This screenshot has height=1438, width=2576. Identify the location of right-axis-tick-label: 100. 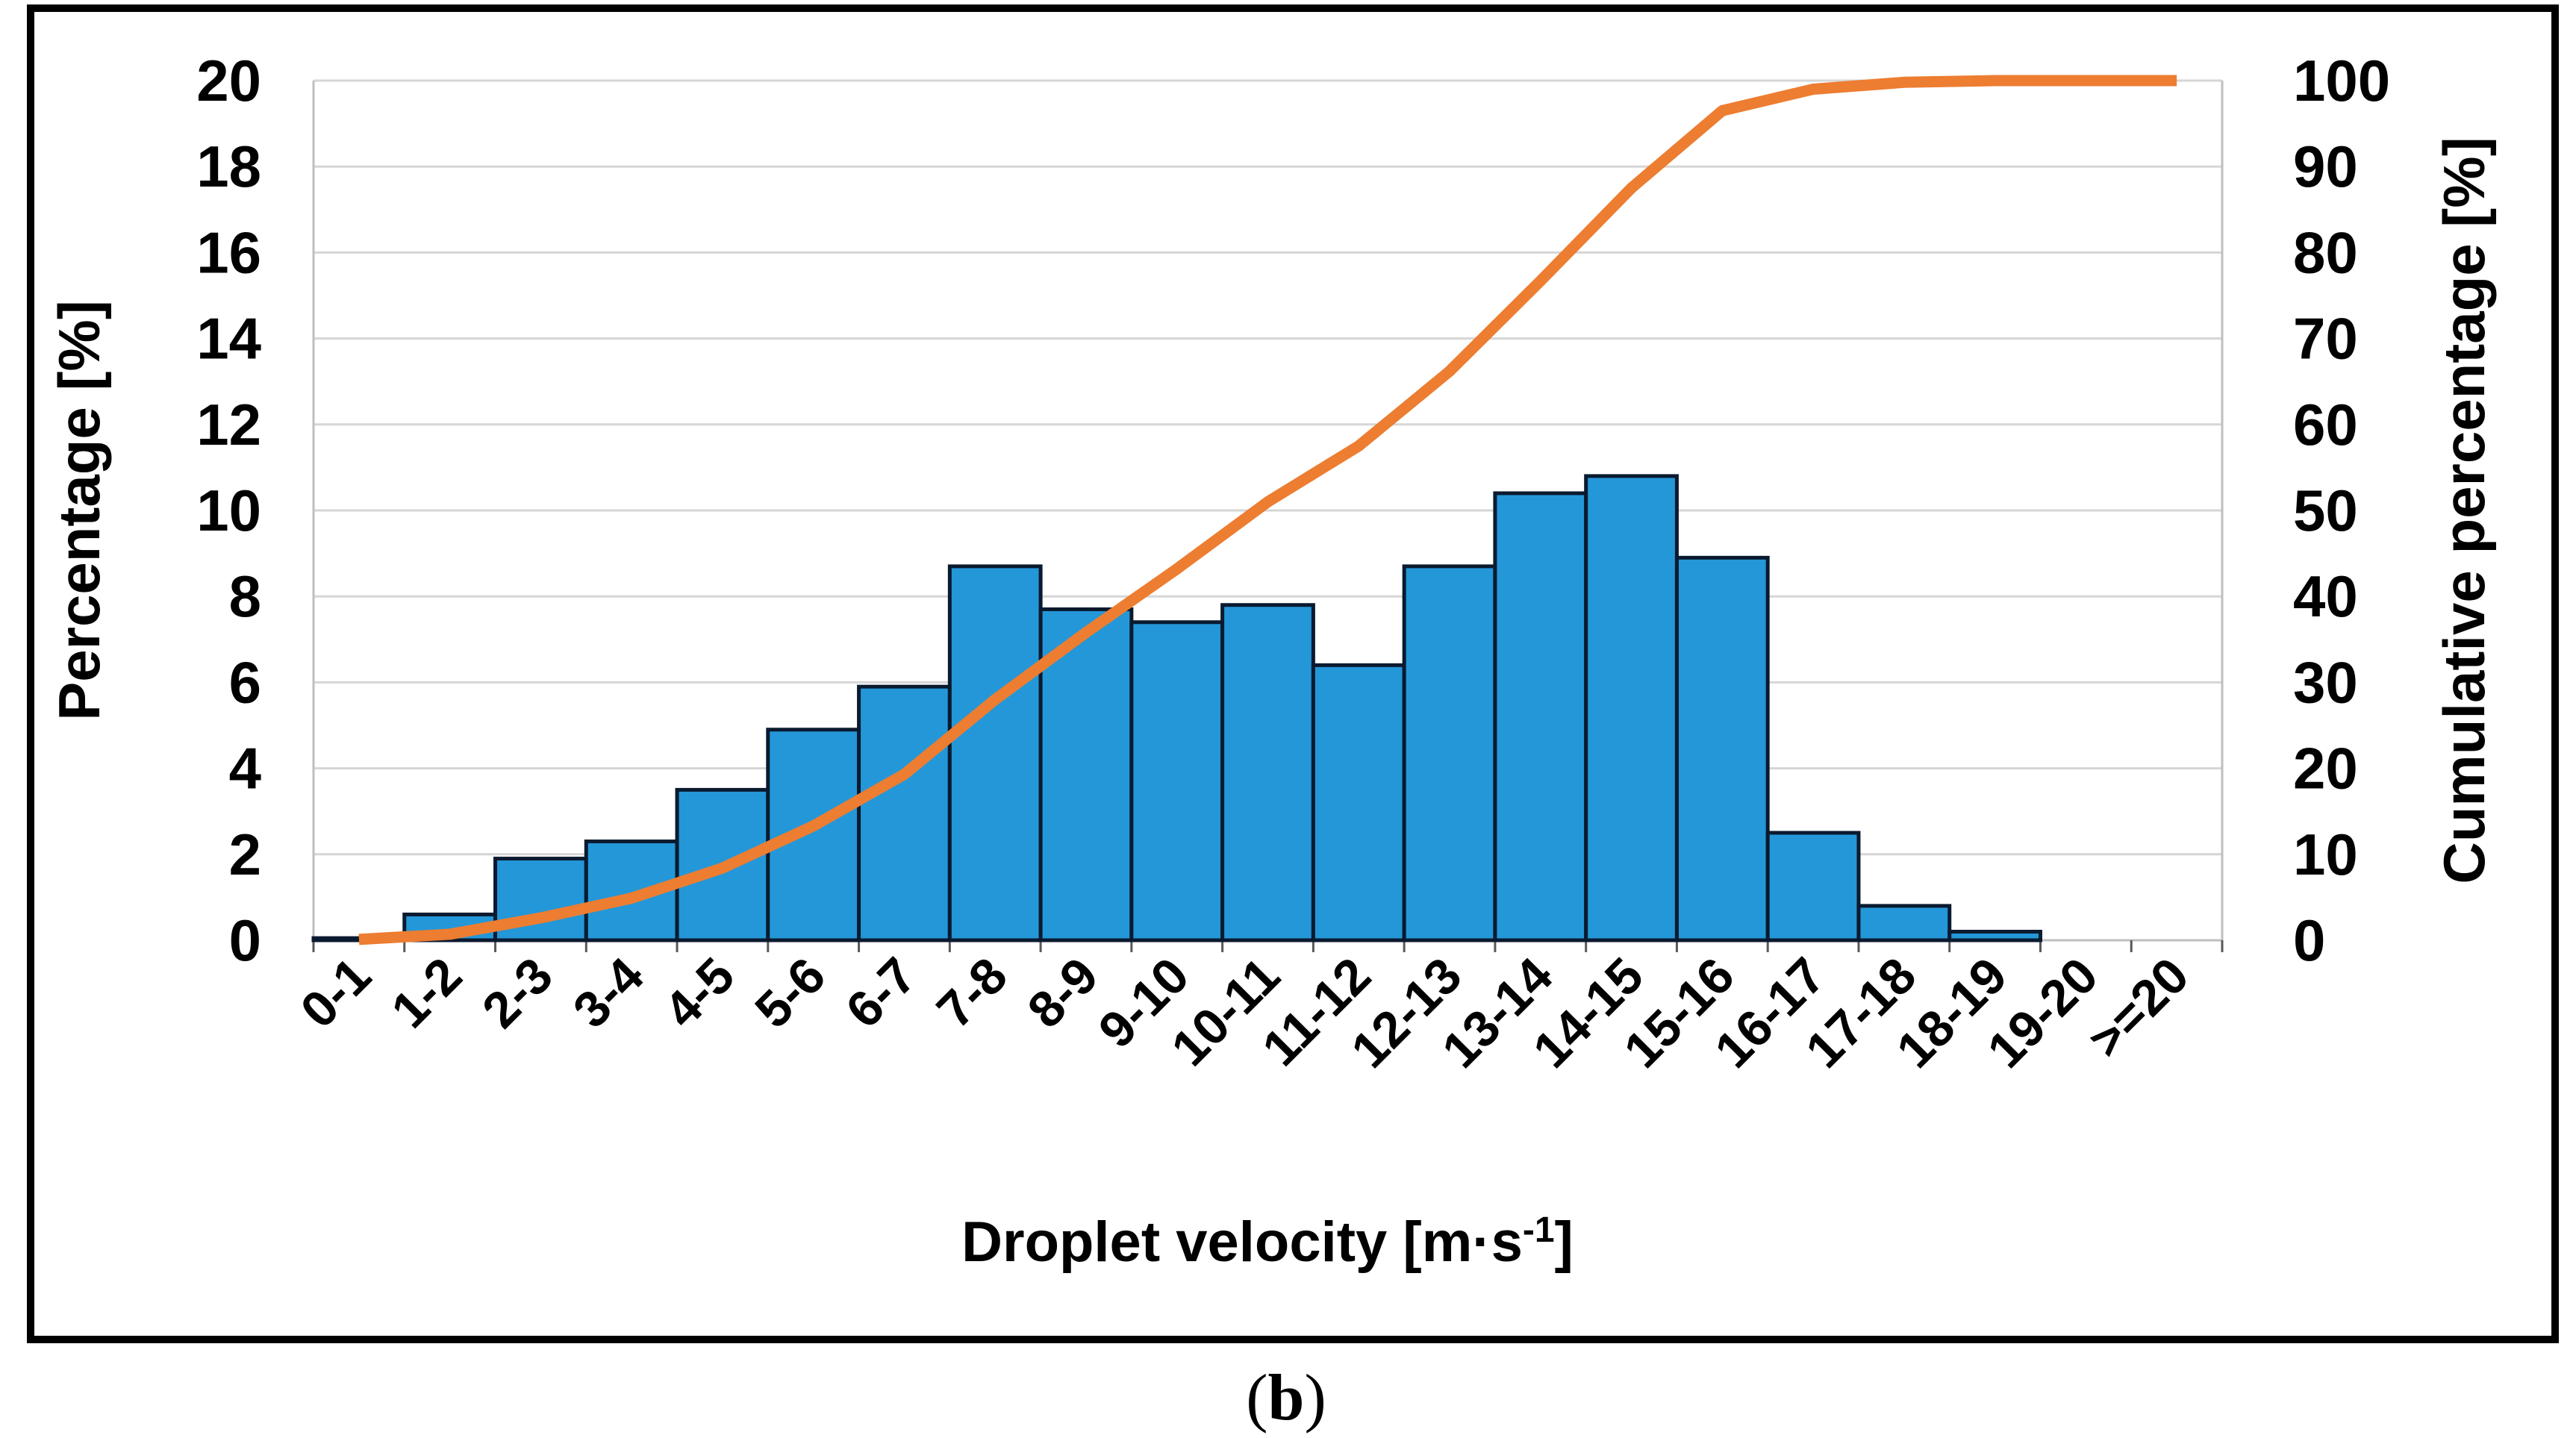
(2341, 80).